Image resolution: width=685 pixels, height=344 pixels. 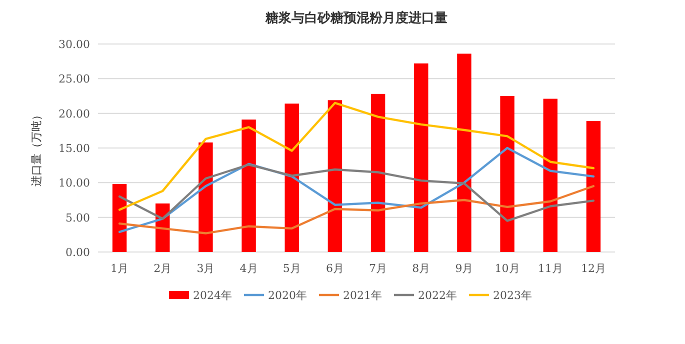 What do you see at coordinates (291, 268) in the screenshot?
I see `x-tick-label: 5月` at bounding box center [291, 268].